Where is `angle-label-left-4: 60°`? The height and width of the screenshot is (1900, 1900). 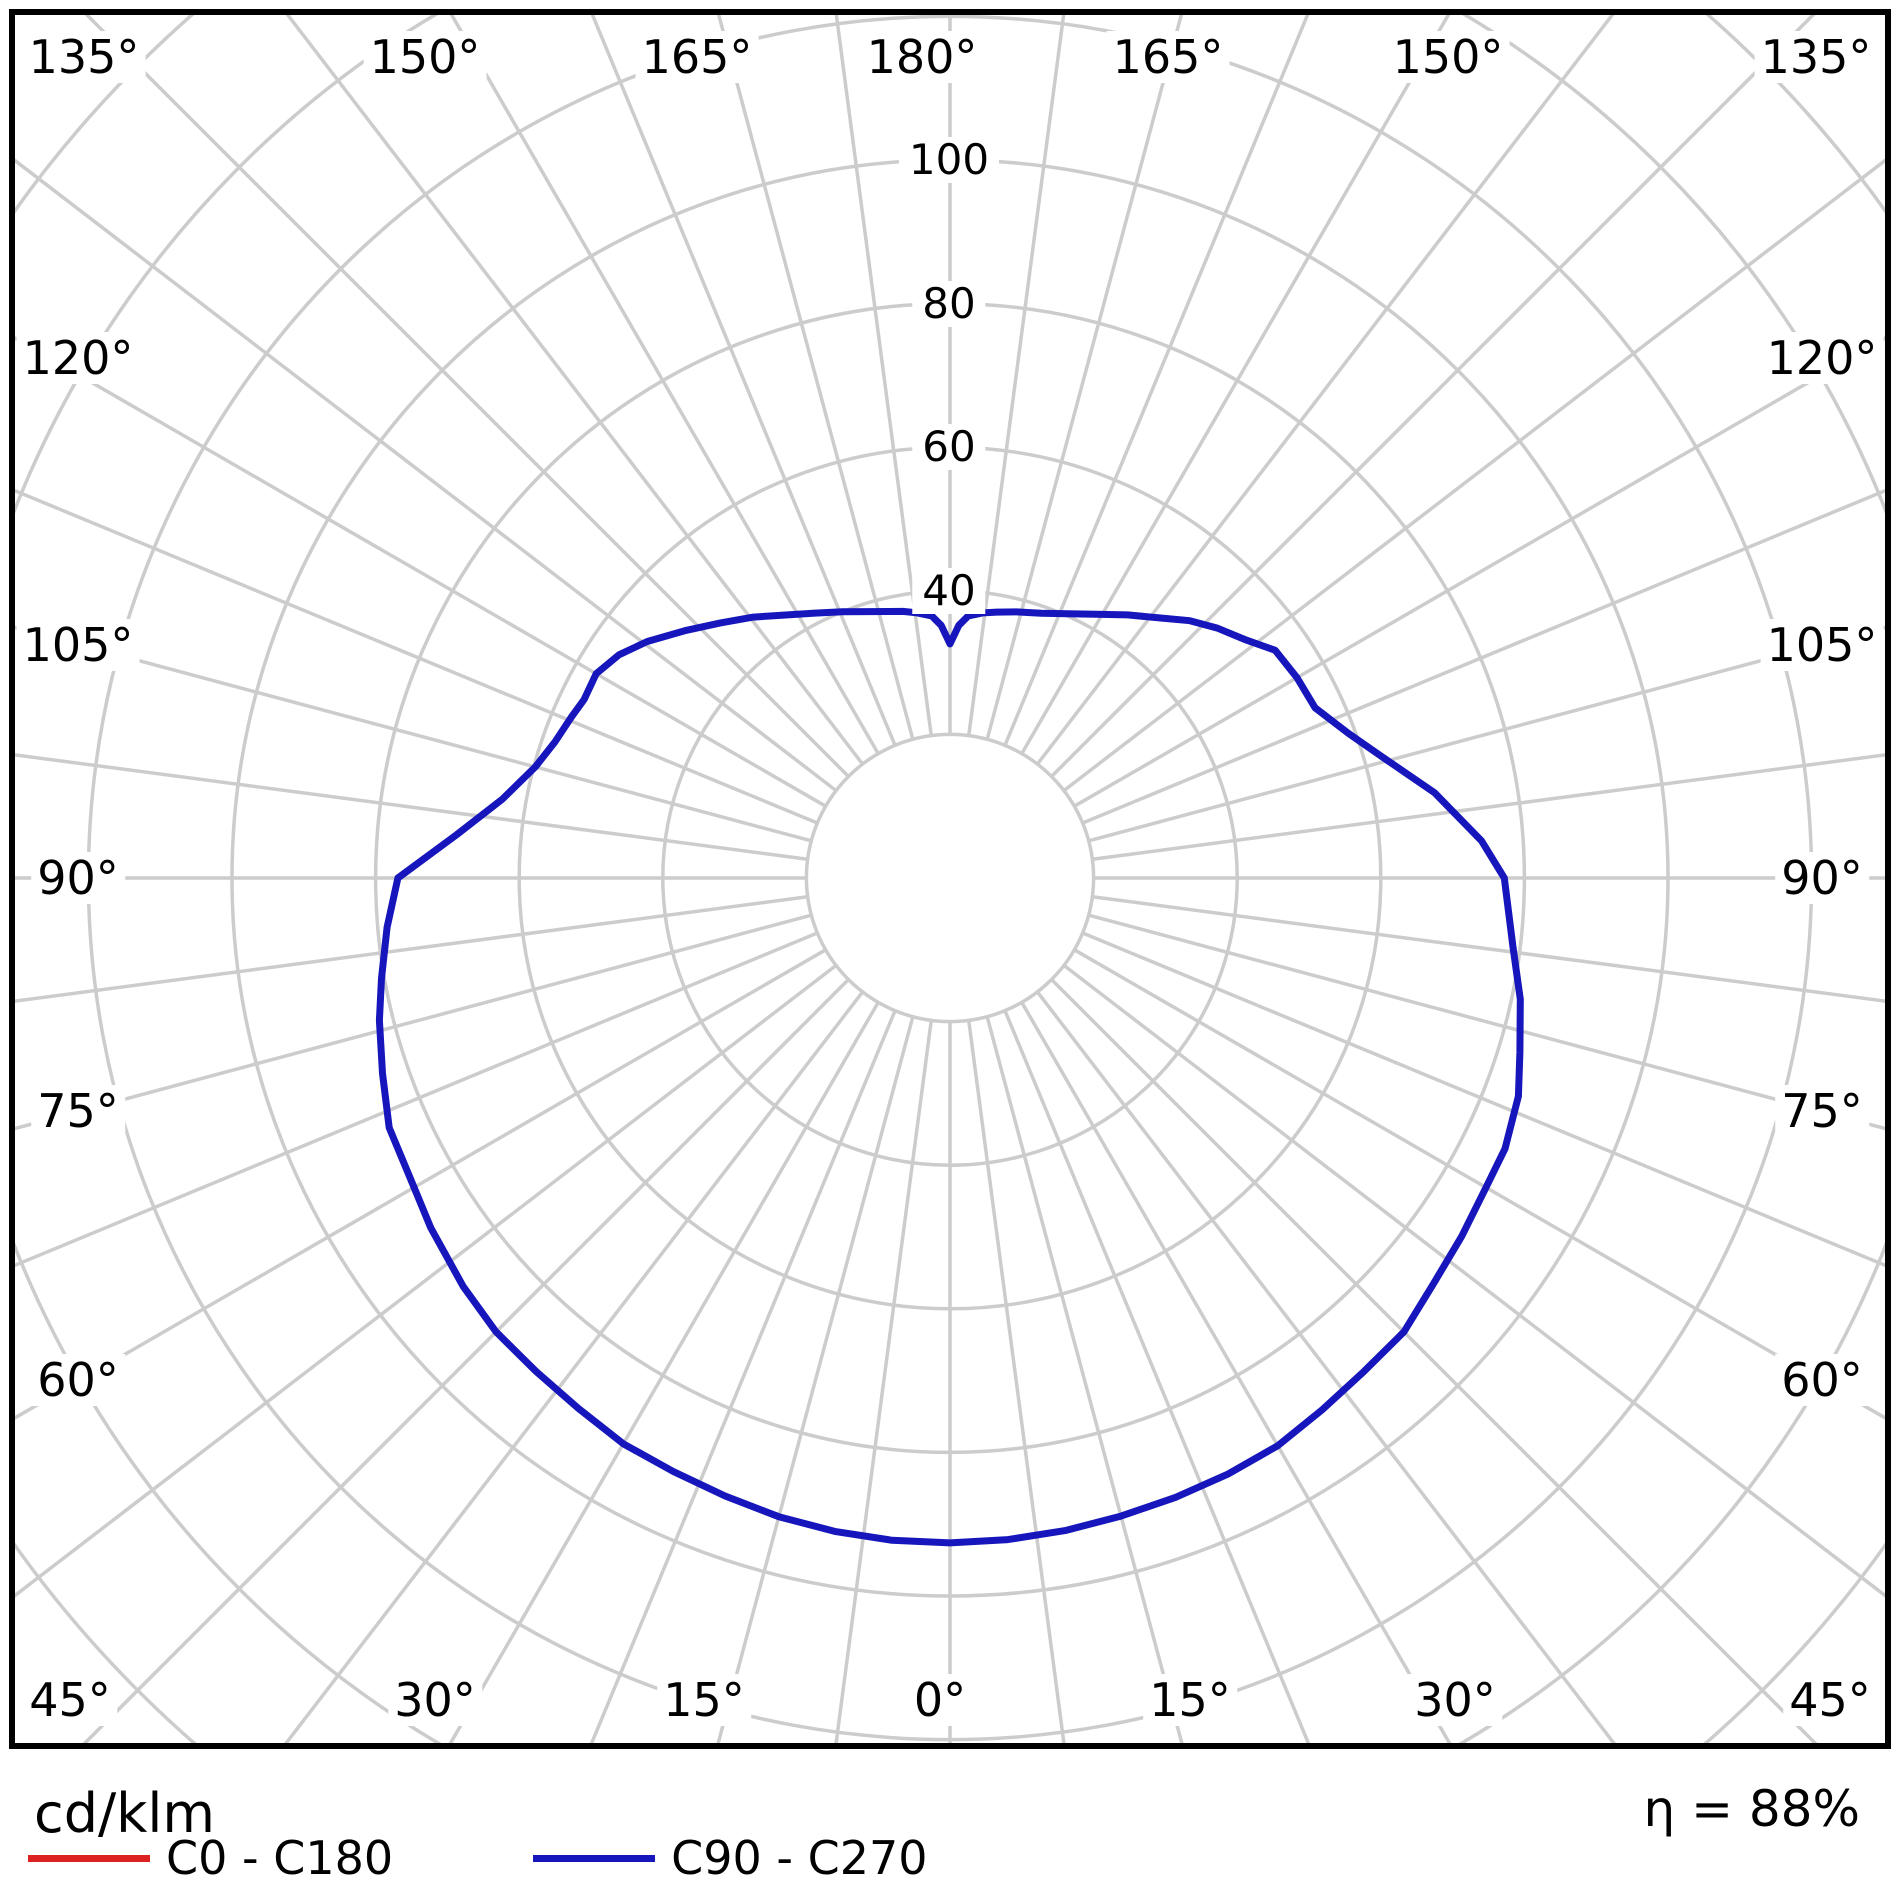
angle-label-left-4: 60° is located at coordinates (78, 1380).